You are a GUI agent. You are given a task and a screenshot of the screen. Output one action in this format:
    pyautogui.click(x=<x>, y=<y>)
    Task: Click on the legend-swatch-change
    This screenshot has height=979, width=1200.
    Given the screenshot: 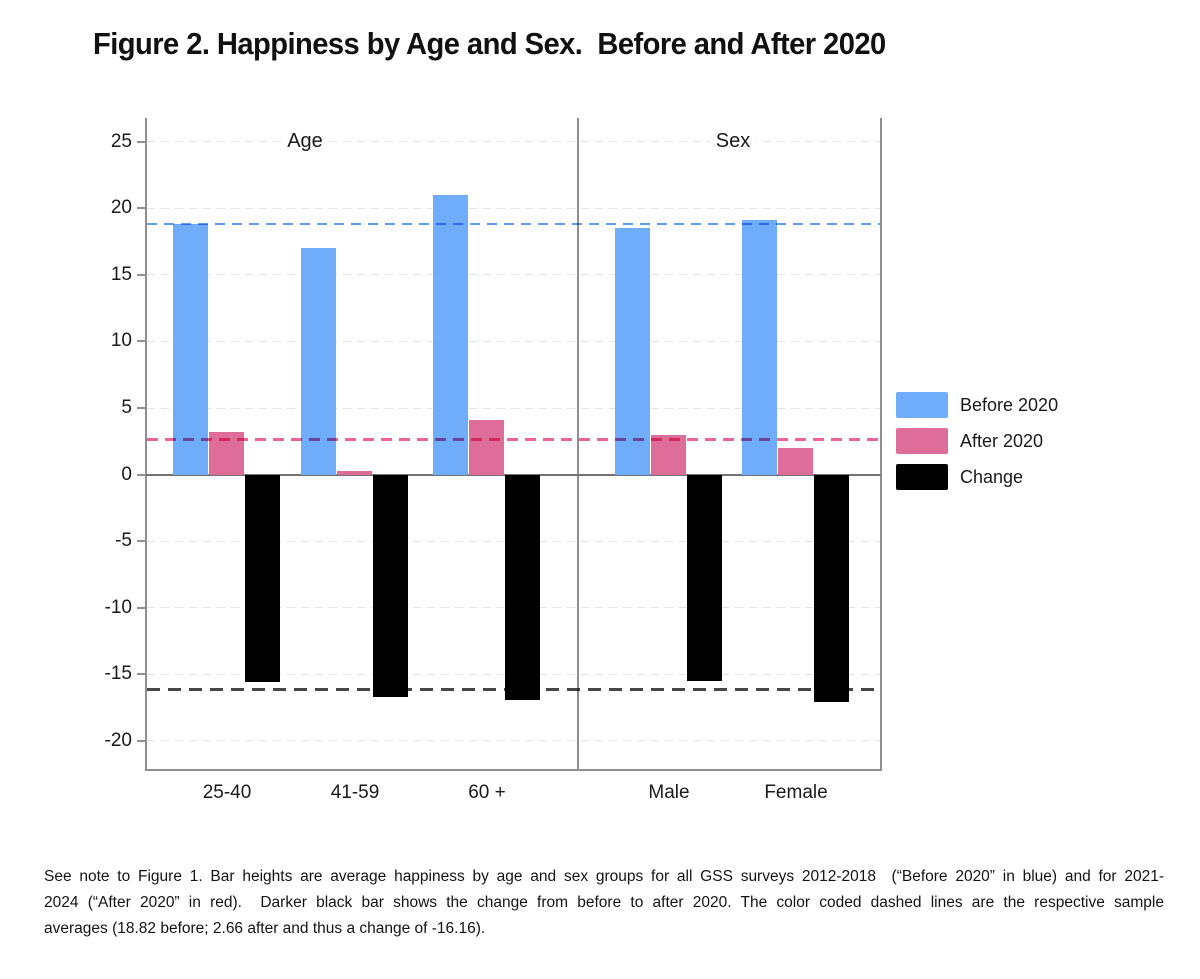 What is the action you would take?
    pyautogui.click(x=922, y=477)
    